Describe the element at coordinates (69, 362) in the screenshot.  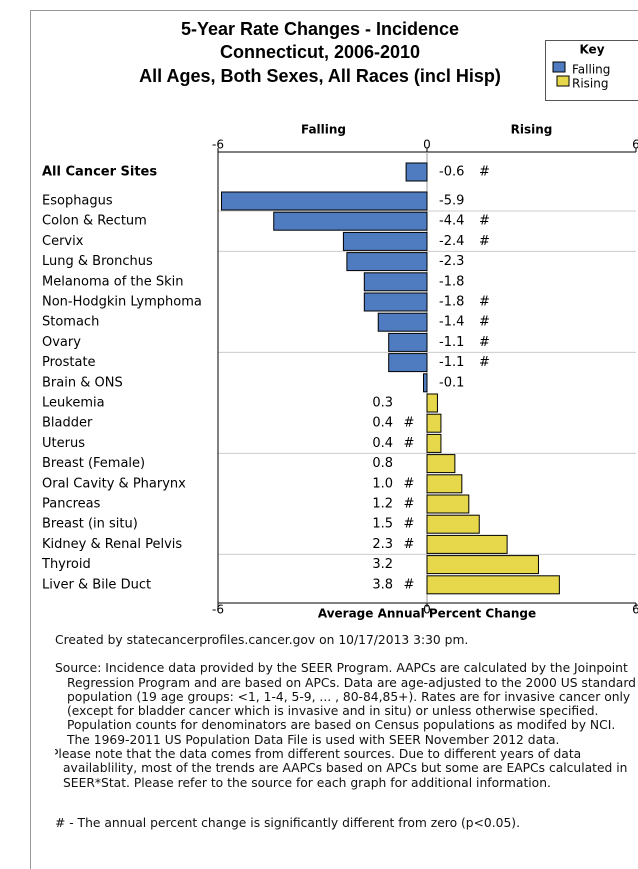
I see `category-label: Prostate` at that location.